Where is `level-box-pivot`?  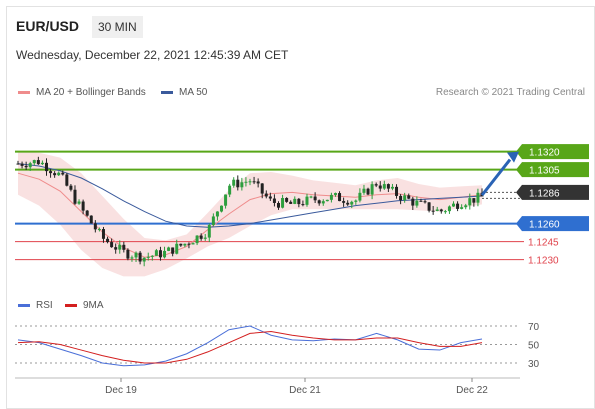
level-box-pivot is located at coordinates (555, 224).